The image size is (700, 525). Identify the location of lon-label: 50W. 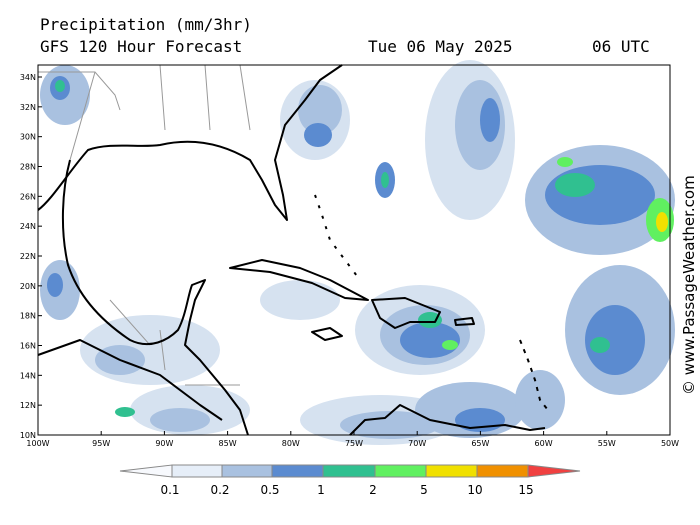
(670, 443).